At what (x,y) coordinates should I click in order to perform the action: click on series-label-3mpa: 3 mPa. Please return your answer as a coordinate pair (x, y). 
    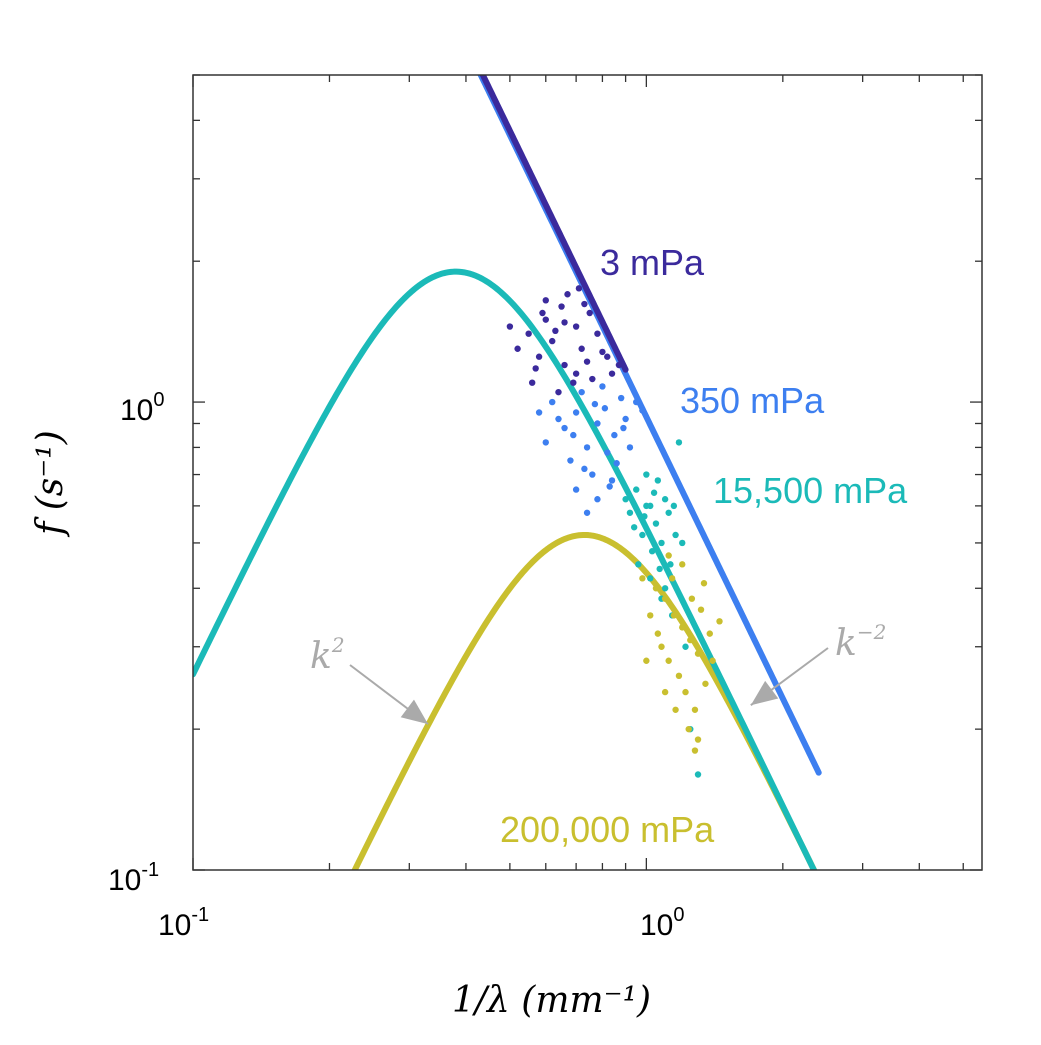
    Looking at the image, I should click on (652, 262).